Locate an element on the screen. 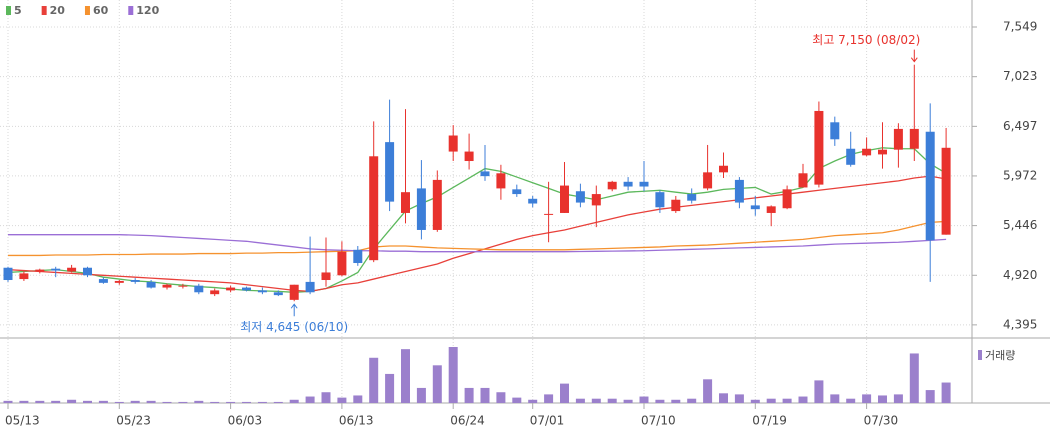  legend-label: 20 is located at coordinates (58, 10).